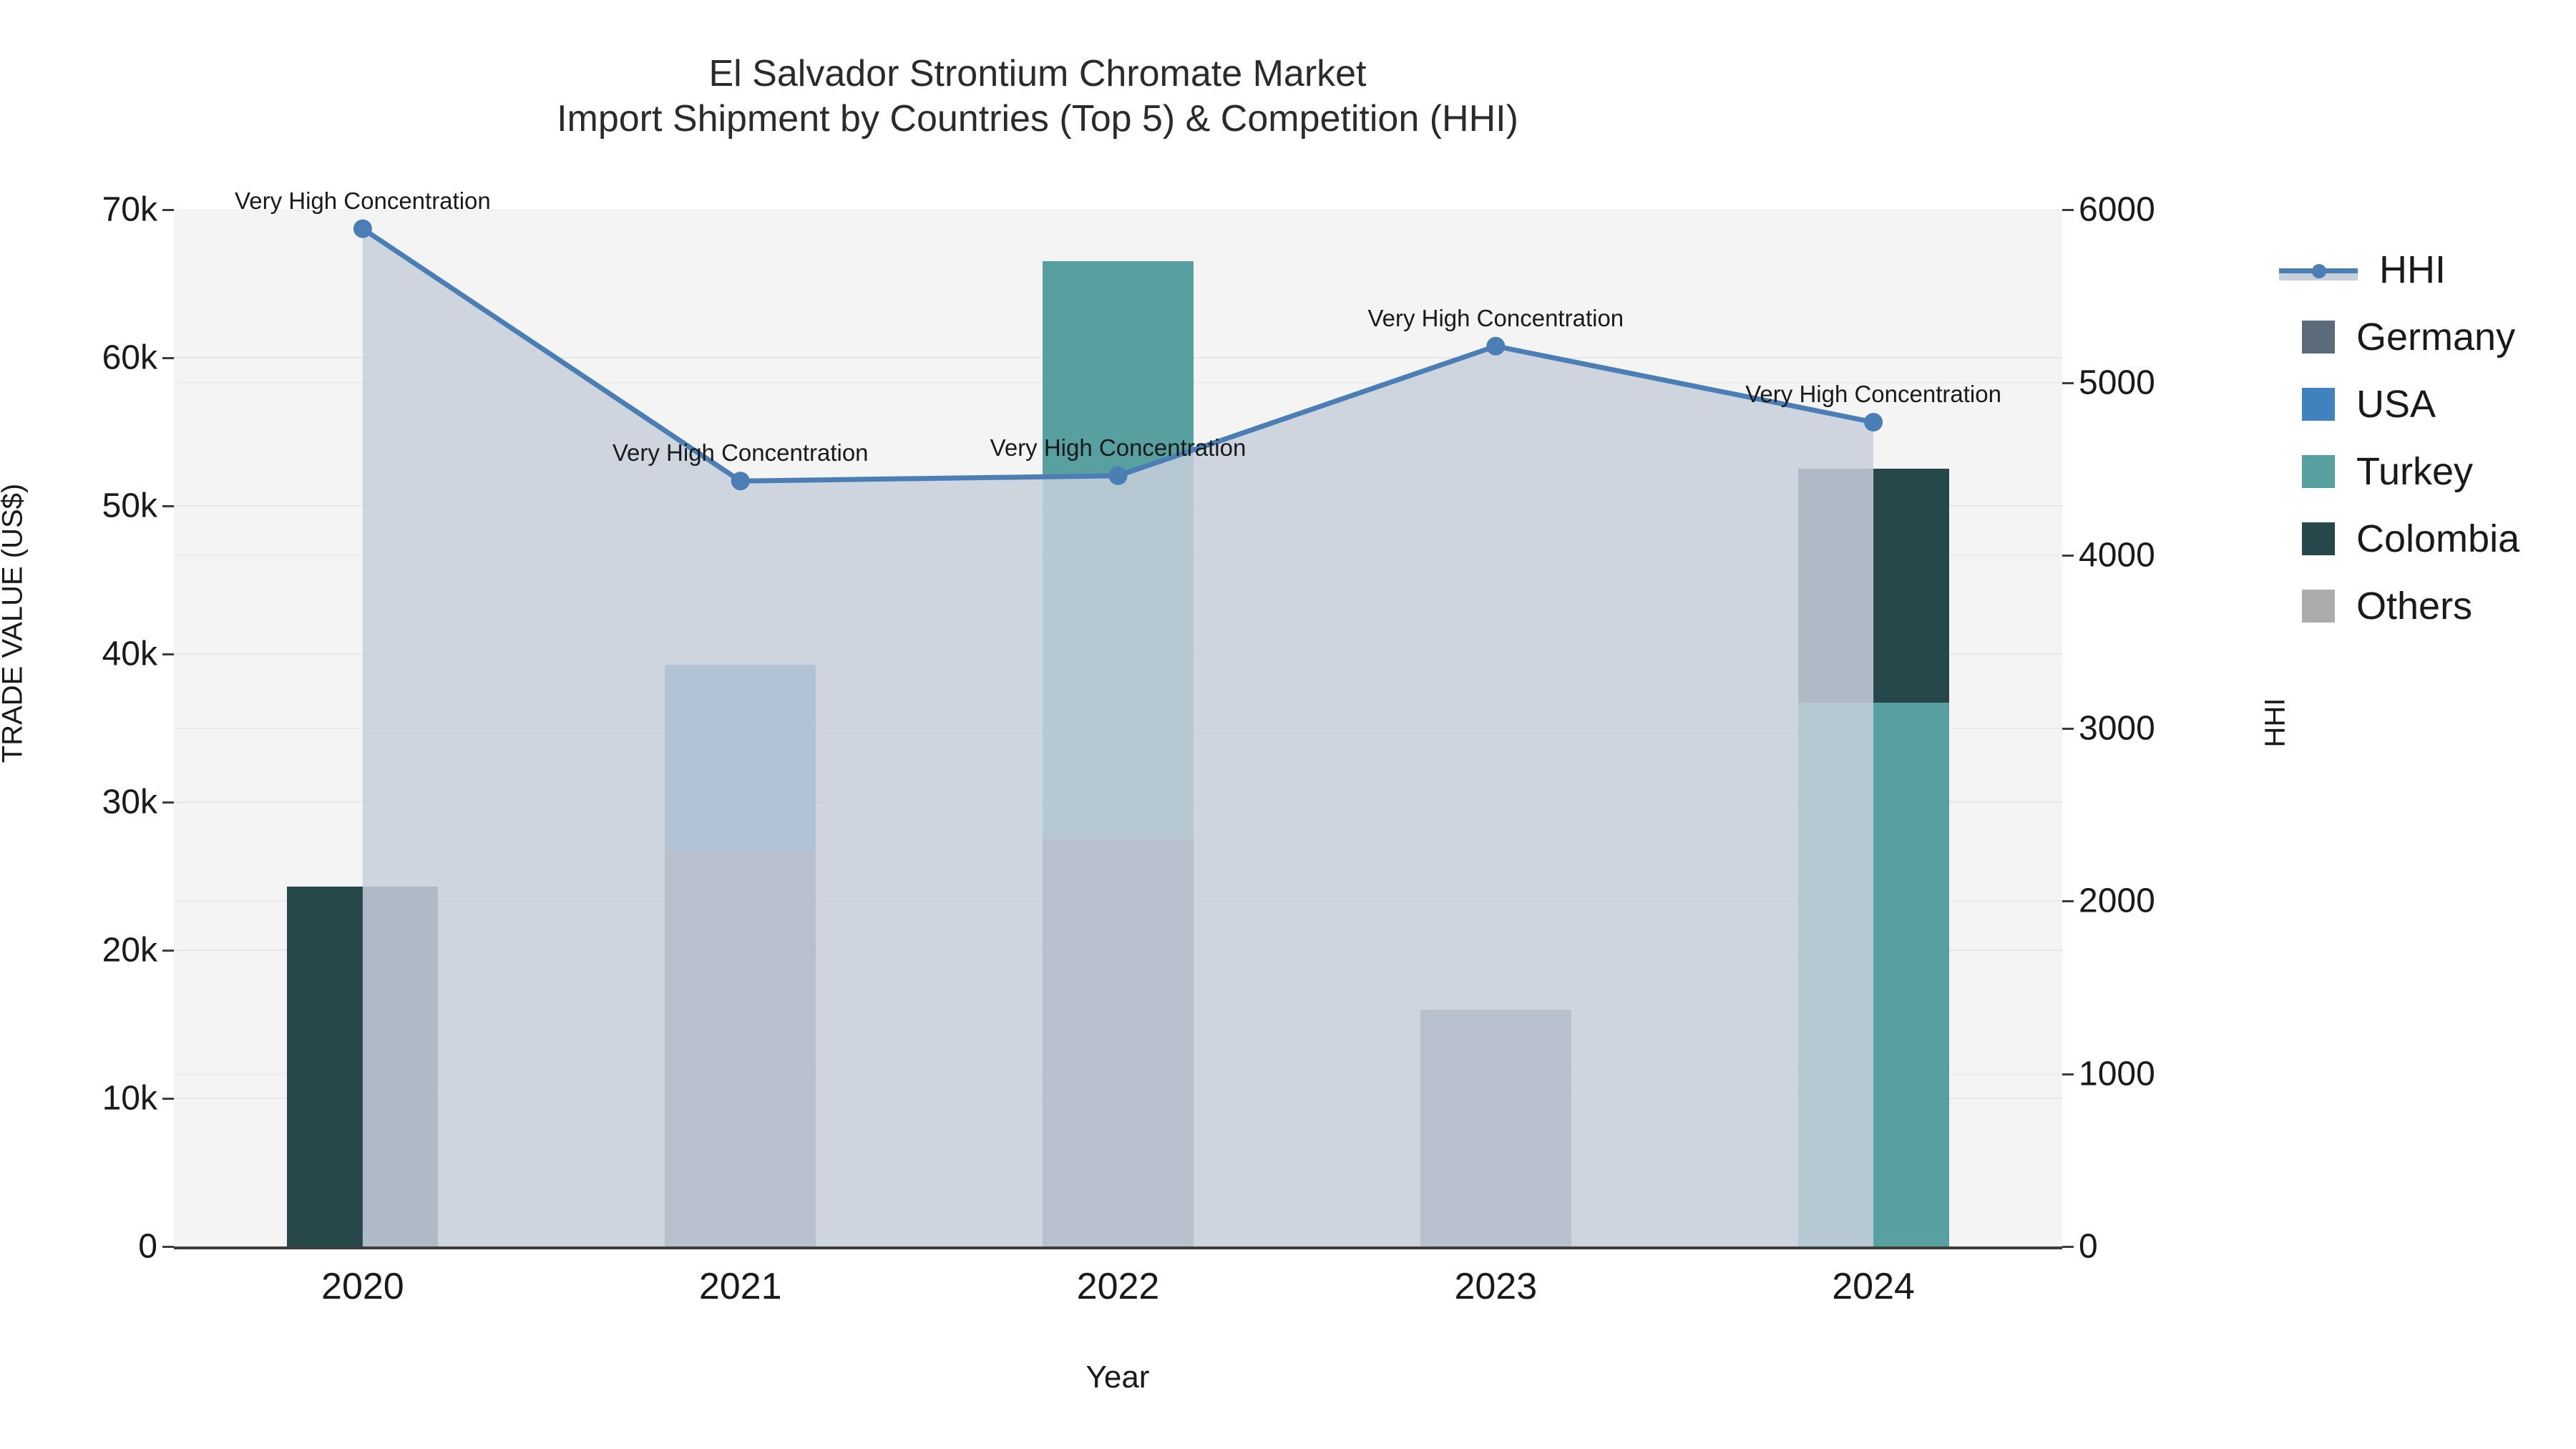 Image resolution: width=2576 pixels, height=1449 pixels. What do you see at coordinates (1117, 1377) in the screenshot?
I see `x-axis-title: Year` at bounding box center [1117, 1377].